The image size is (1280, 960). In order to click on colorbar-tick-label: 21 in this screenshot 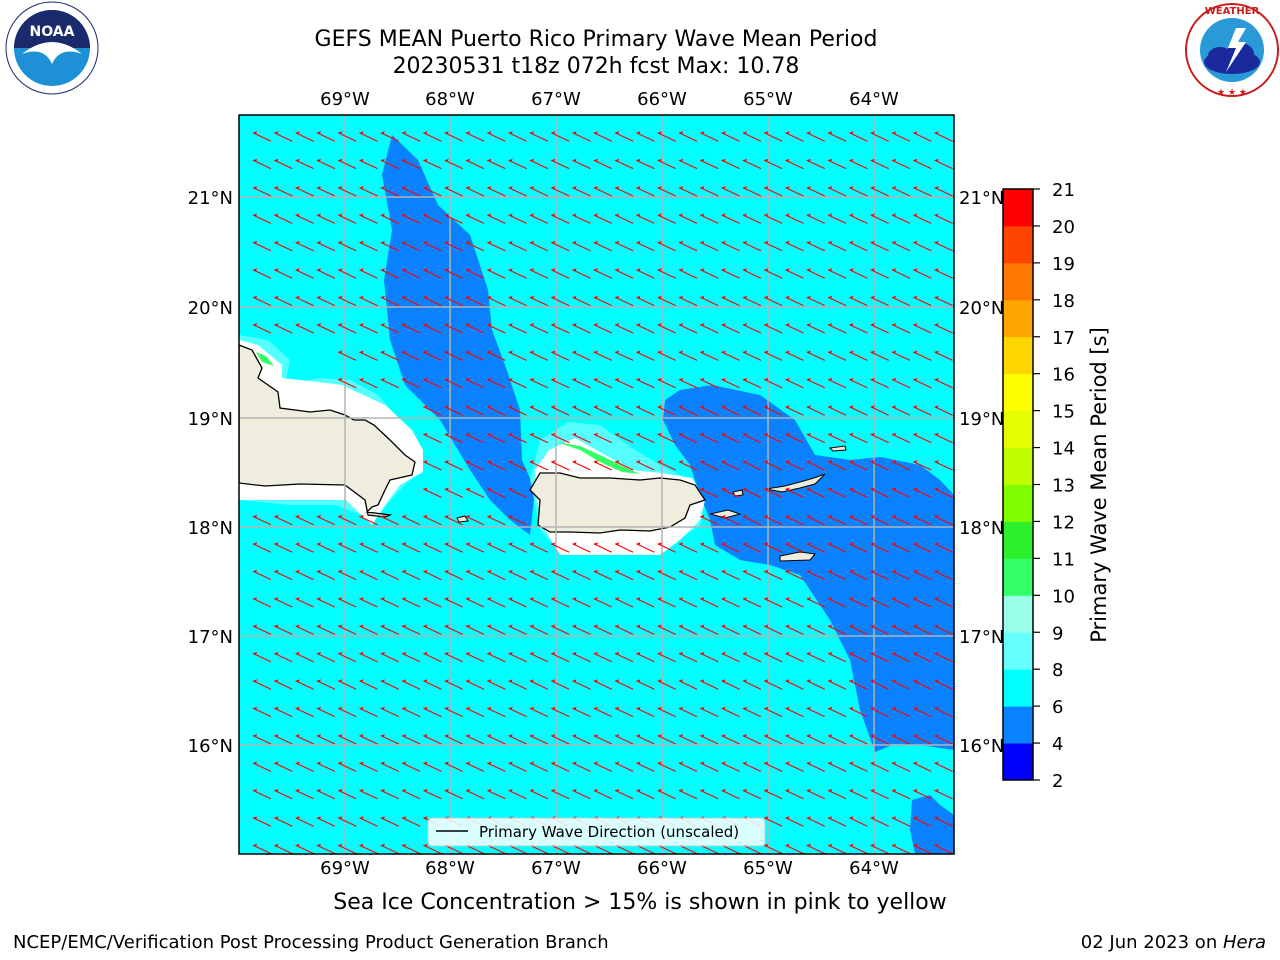, I will do `click(1063, 190)`.